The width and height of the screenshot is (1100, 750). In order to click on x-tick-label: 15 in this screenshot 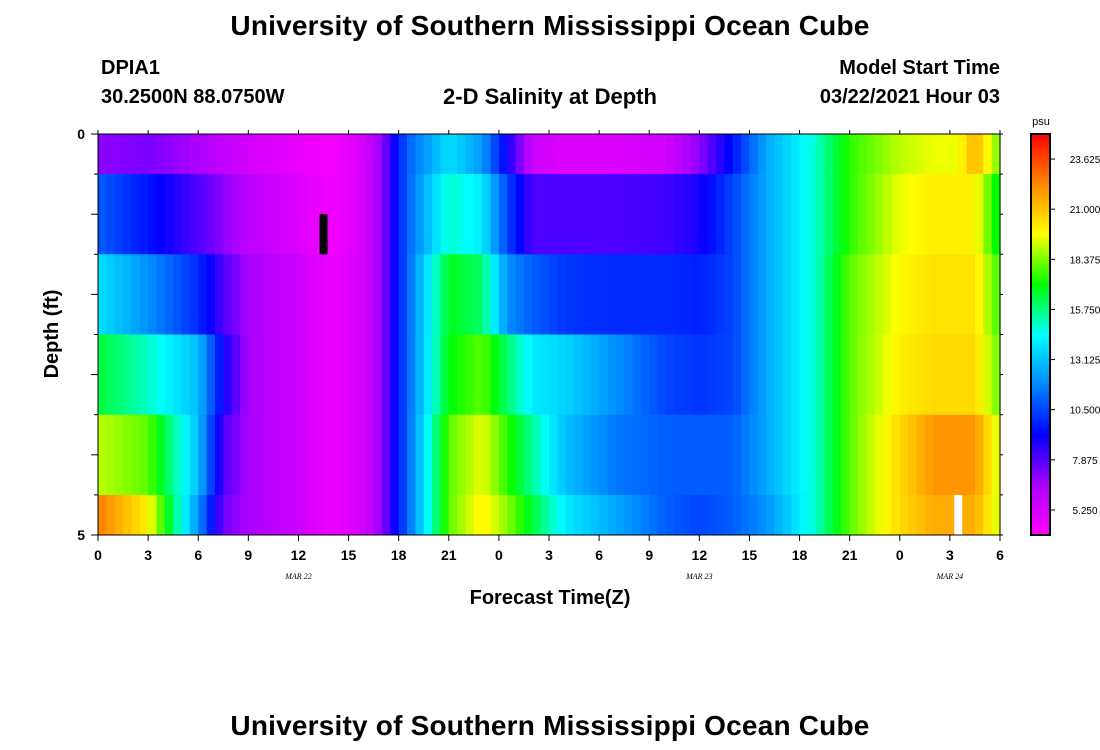, I will do `click(750, 555)`.